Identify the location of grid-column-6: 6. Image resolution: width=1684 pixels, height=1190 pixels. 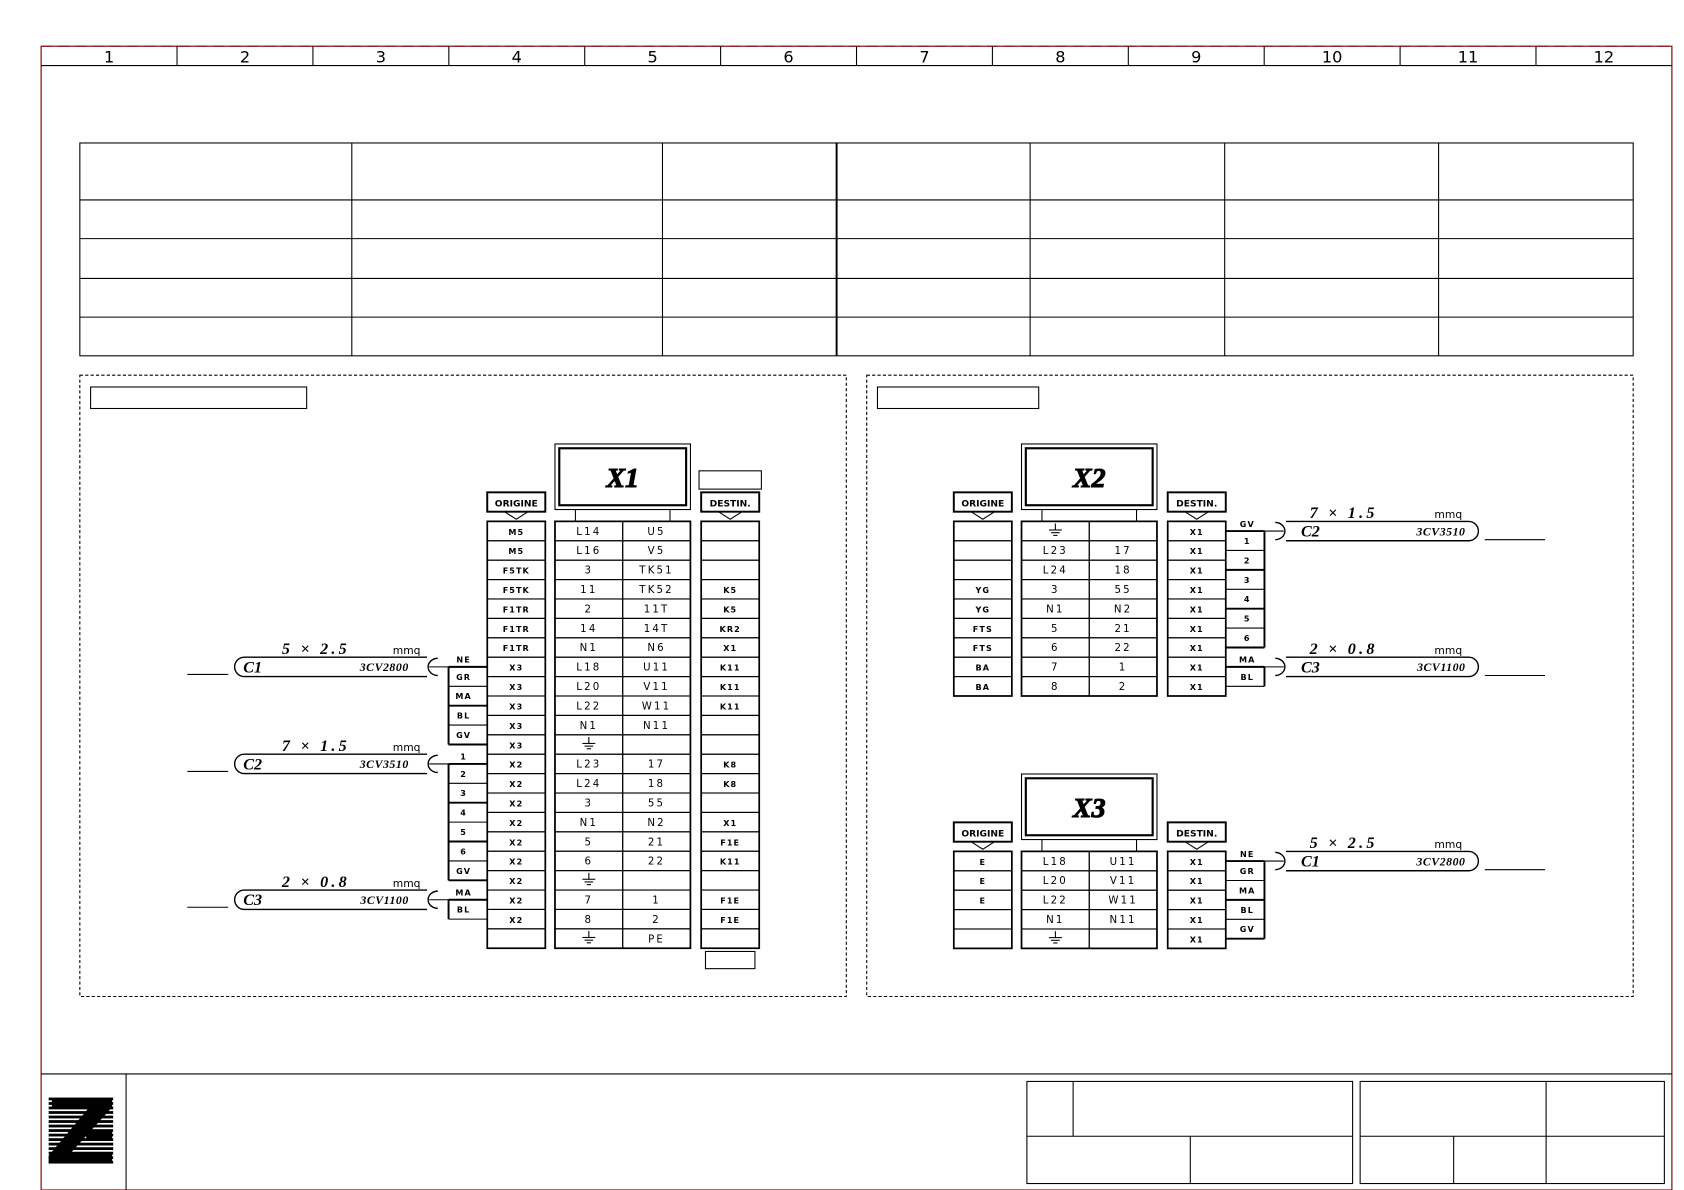
(757, 56).